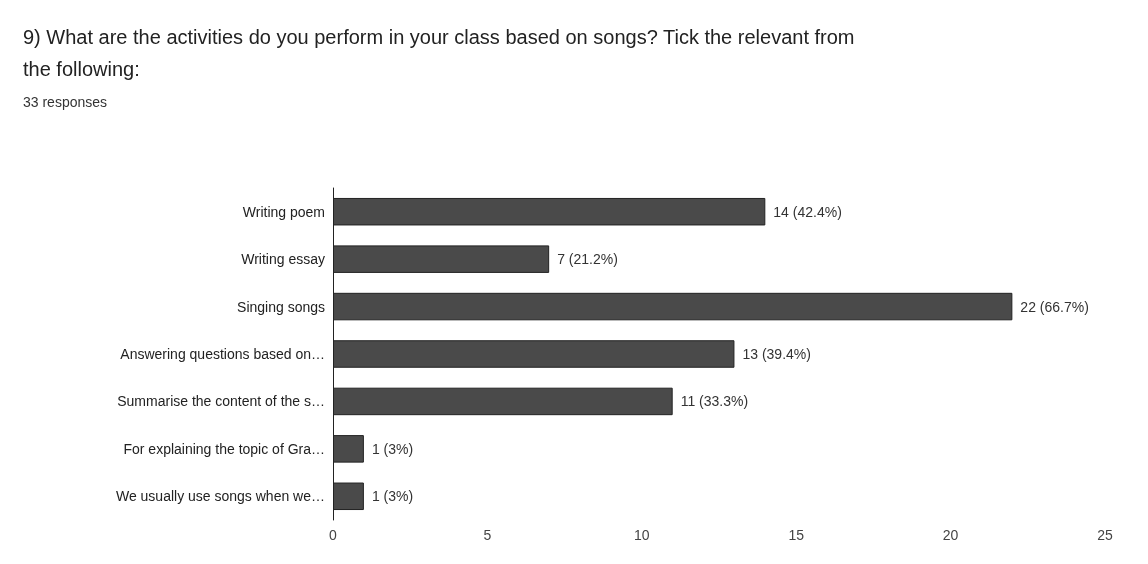 Image resolution: width=1148 pixels, height=564 pixels. What do you see at coordinates (281, 306) in the screenshot?
I see `y-tick-label: Singing songs` at bounding box center [281, 306].